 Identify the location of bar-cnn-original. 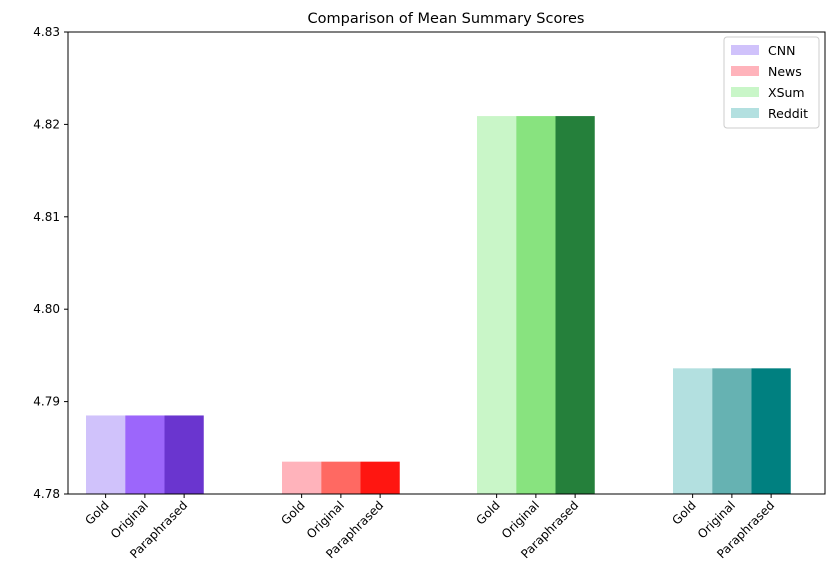
(145, 454).